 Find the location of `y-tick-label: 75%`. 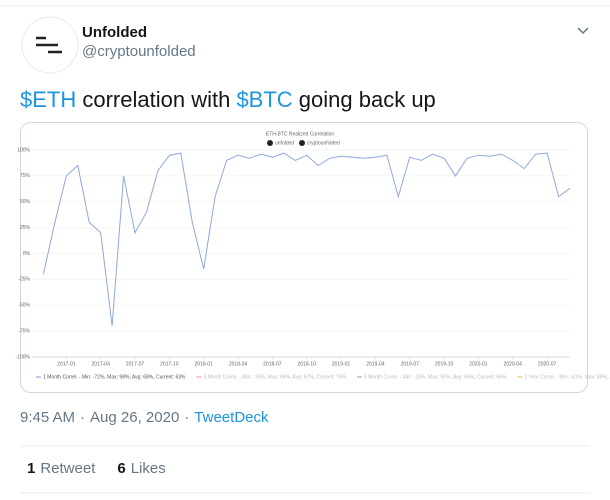

y-tick-label: 75% is located at coordinates (25, 176).